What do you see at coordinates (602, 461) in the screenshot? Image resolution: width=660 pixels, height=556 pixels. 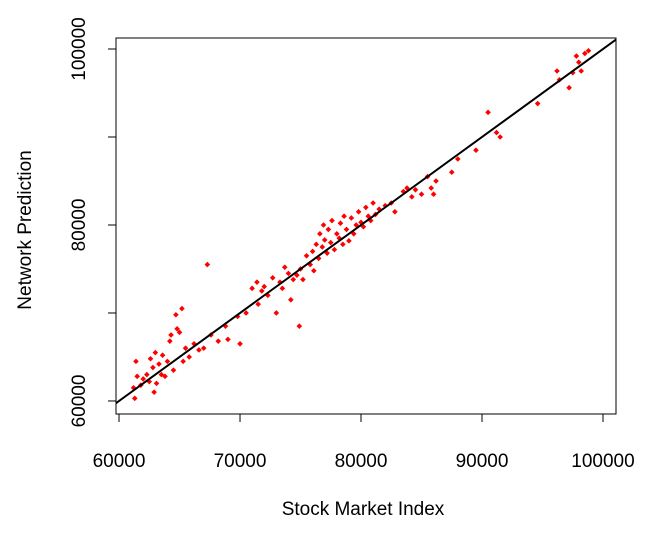 I see `x-tick-label: 100000` at bounding box center [602, 461].